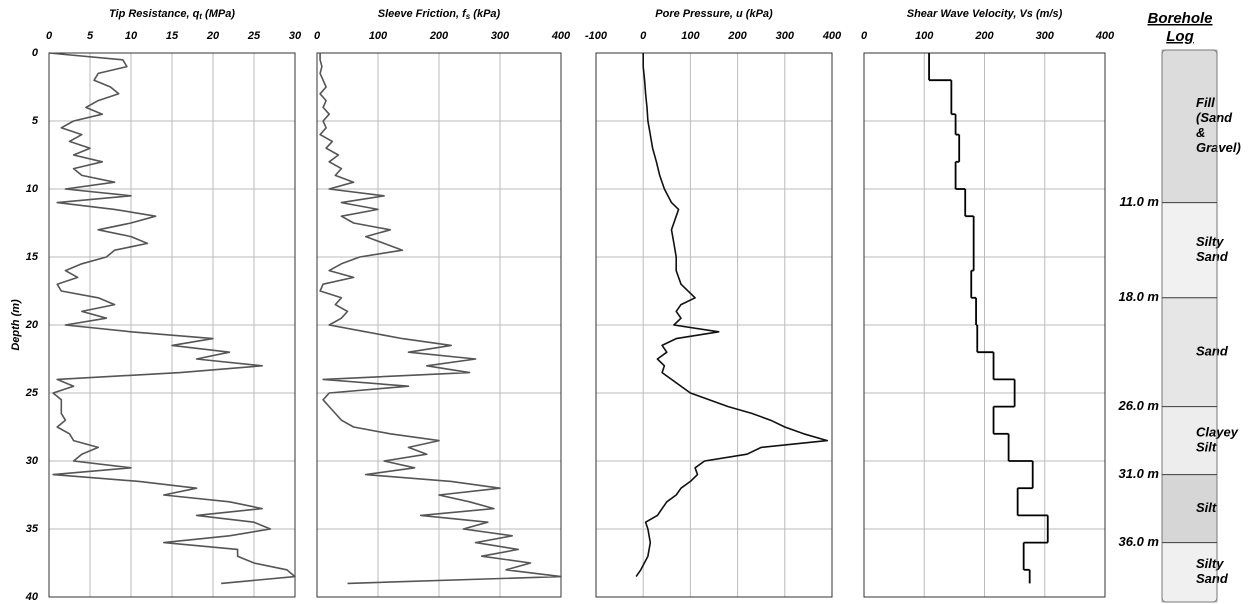  What do you see at coordinates (732, 315) in the screenshot?
I see `profile-line` at bounding box center [732, 315].